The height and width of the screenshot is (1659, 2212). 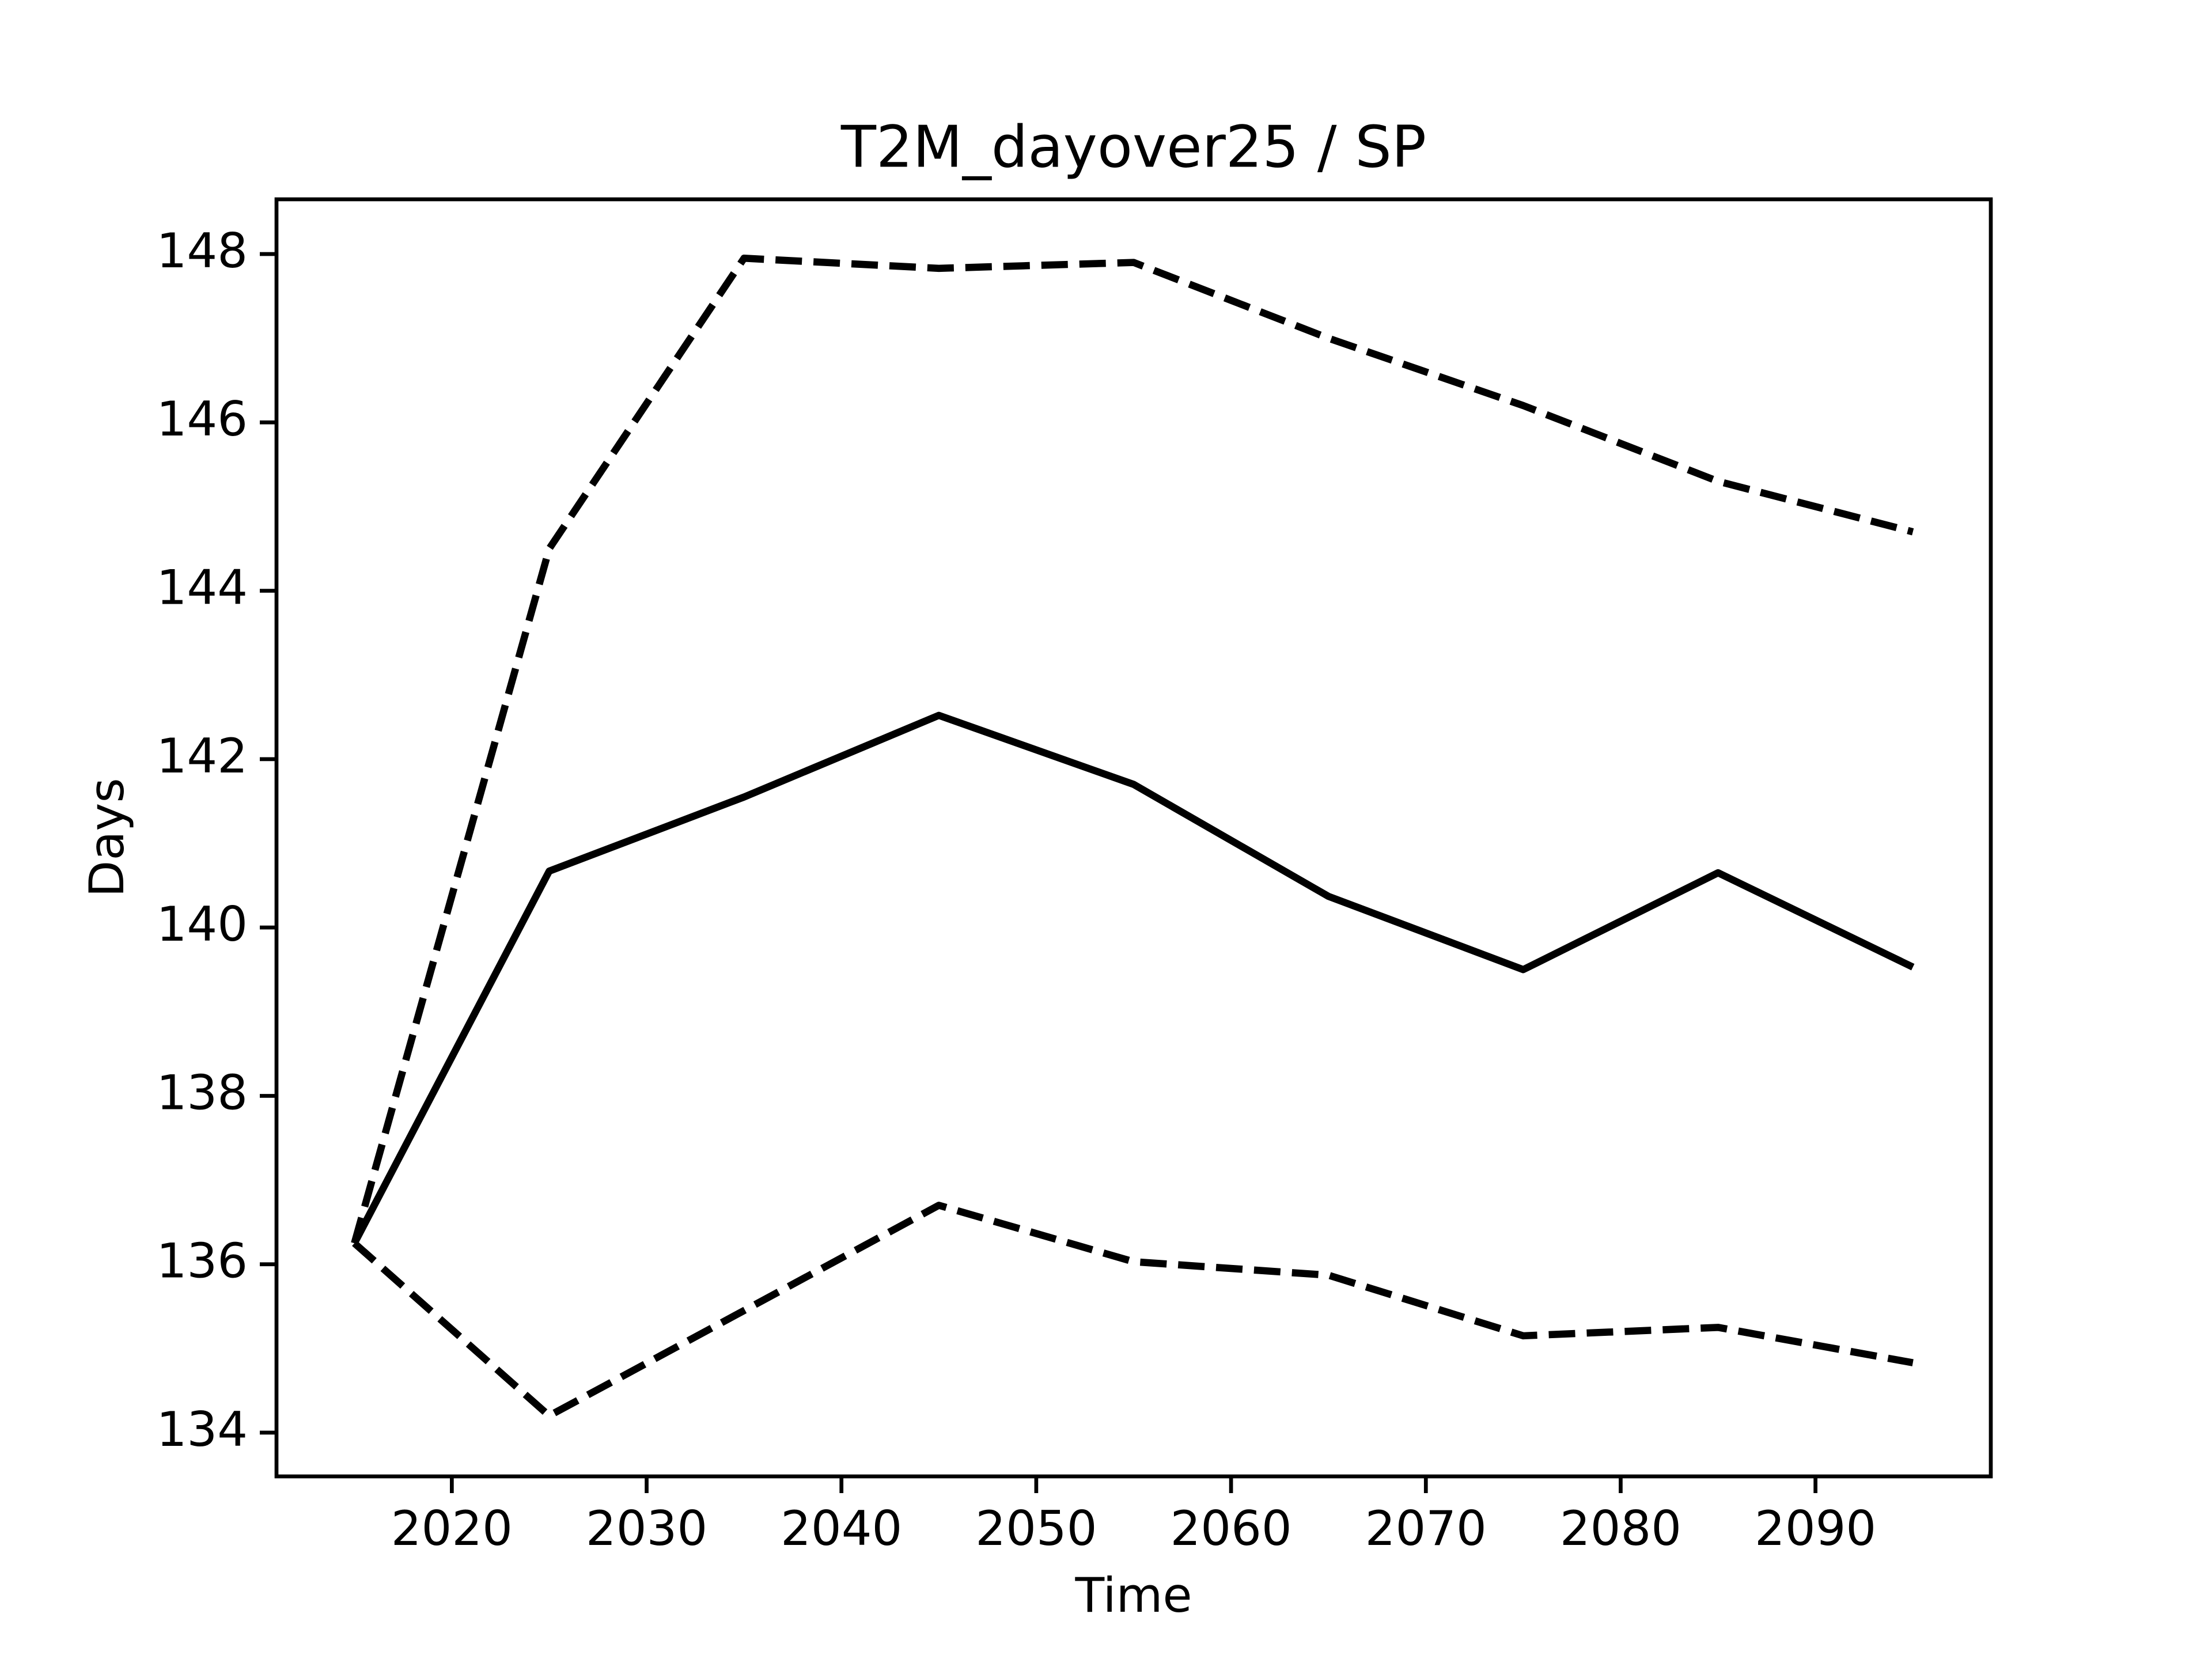 What do you see at coordinates (202, 1092) in the screenshot?
I see `y-tick-label: 138` at bounding box center [202, 1092].